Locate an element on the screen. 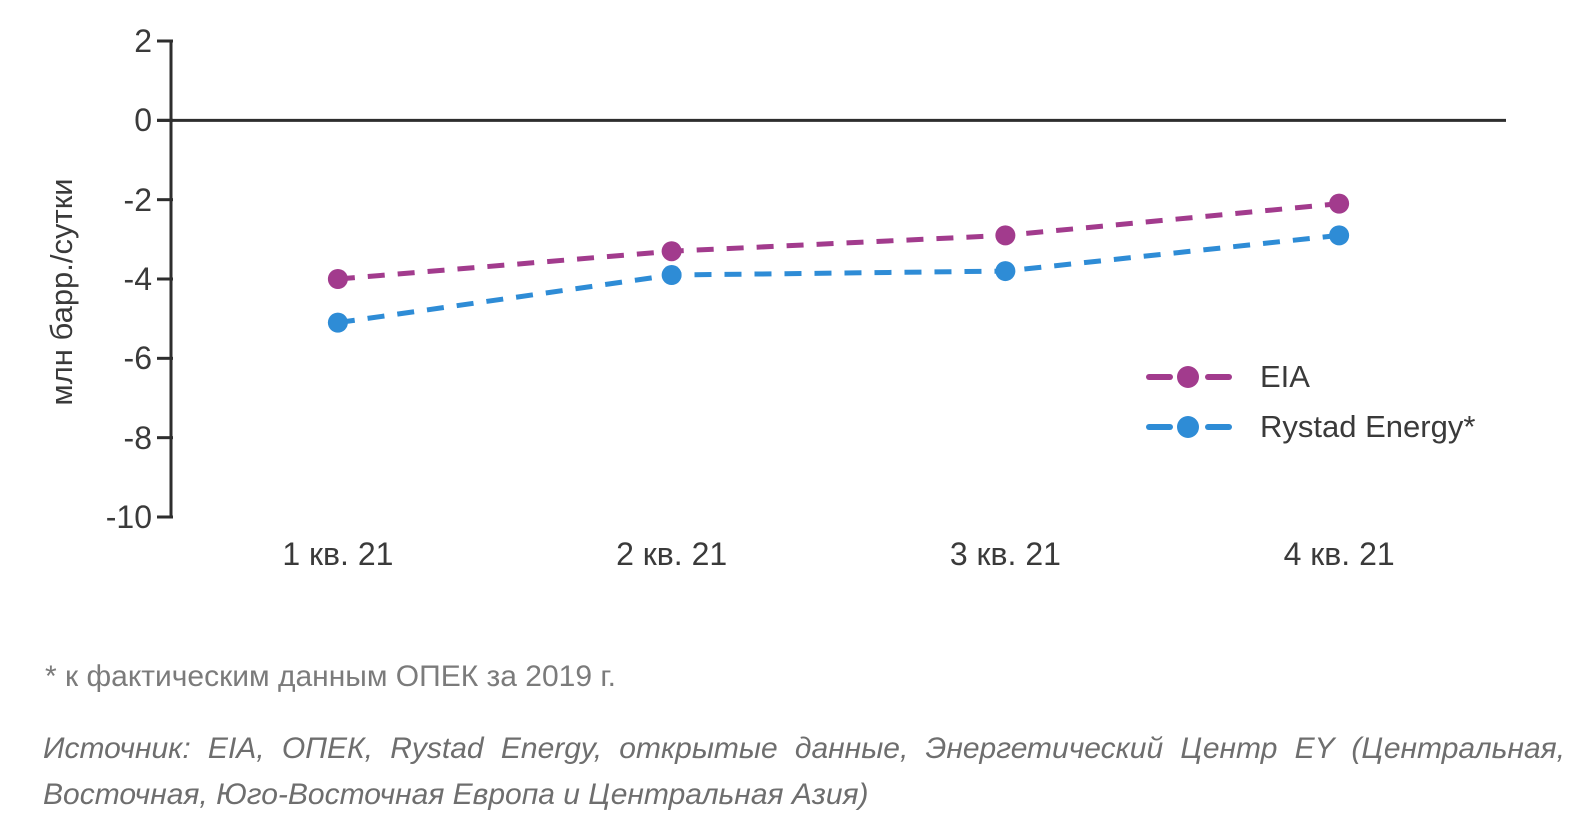 Image resolution: width=1585 pixels, height=835 pixels. y-axis-title: млн барр./сутки is located at coordinates (61, 292).